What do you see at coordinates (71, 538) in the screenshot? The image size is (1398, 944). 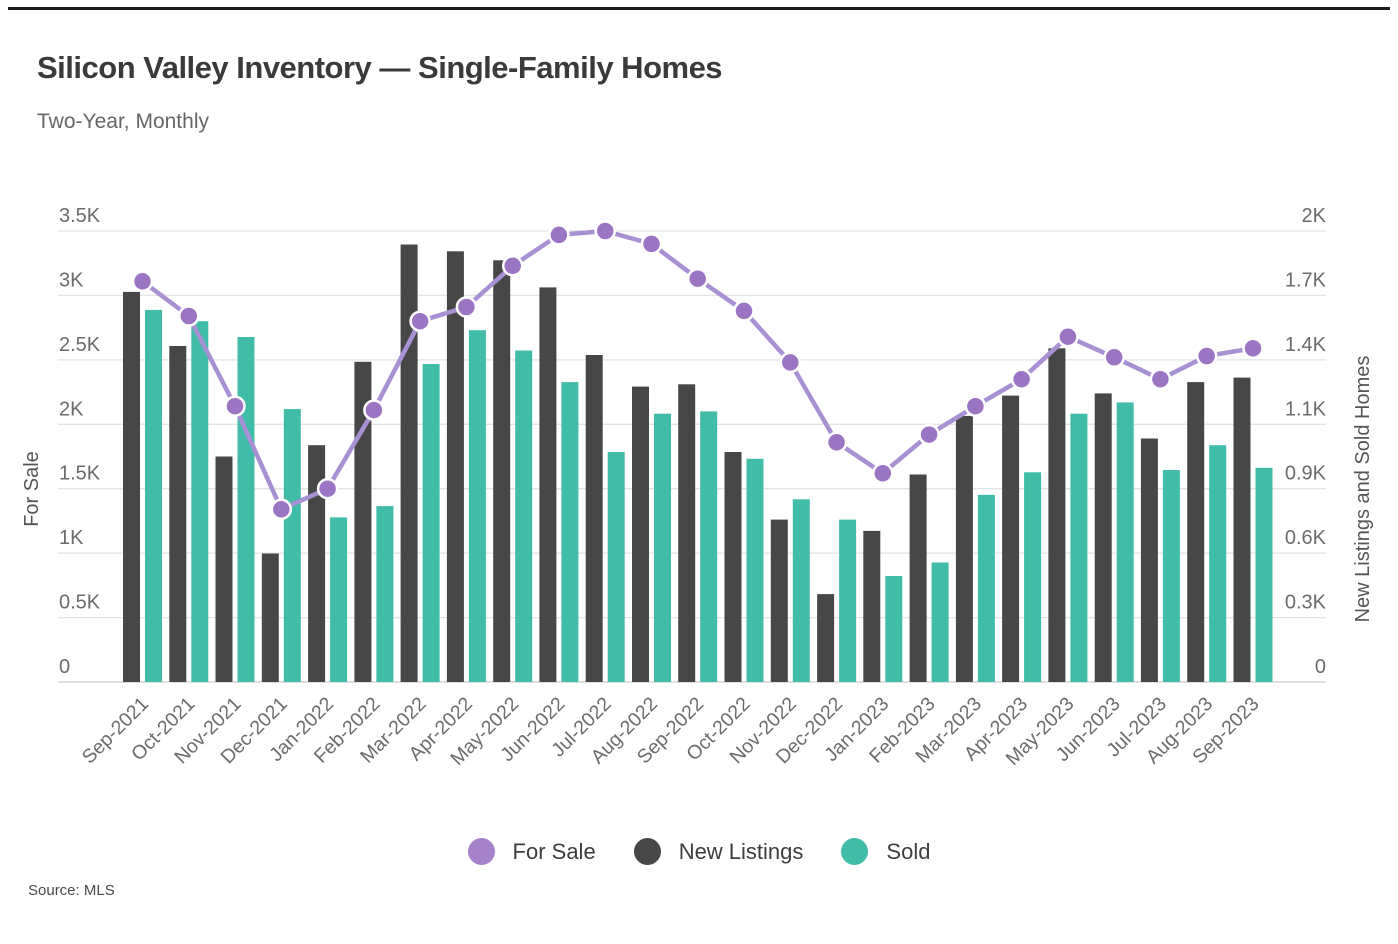 I see `left-axis-tick: 1K` at bounding box center [71, 538].